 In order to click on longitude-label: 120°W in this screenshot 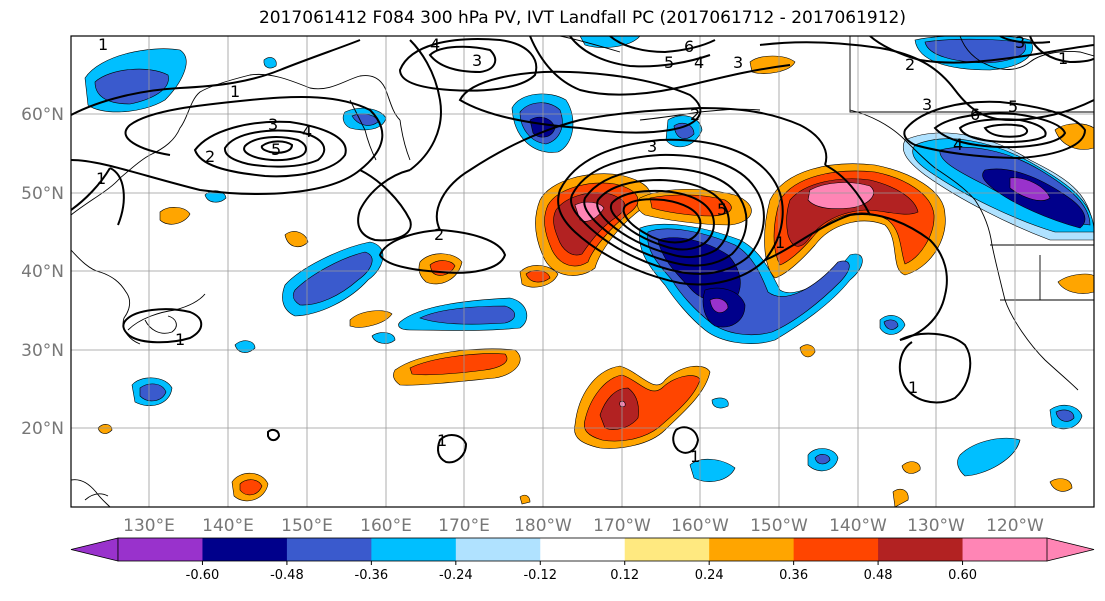, I will do `click(1015, 526)`.